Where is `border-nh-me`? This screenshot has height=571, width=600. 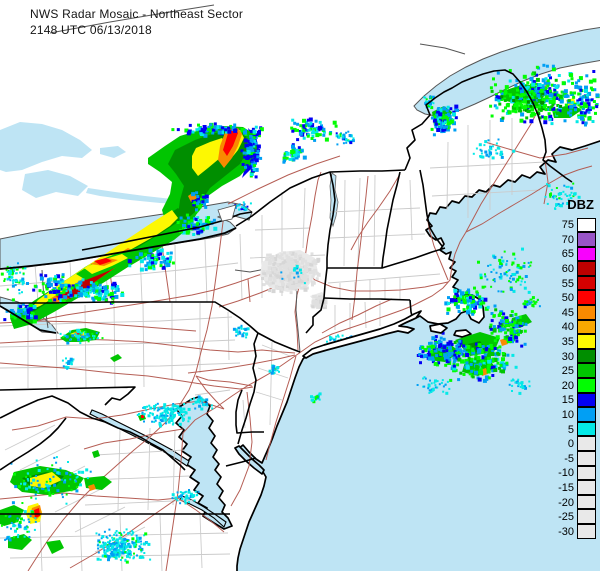 border-nh-me is located at coordinates (431, 208).